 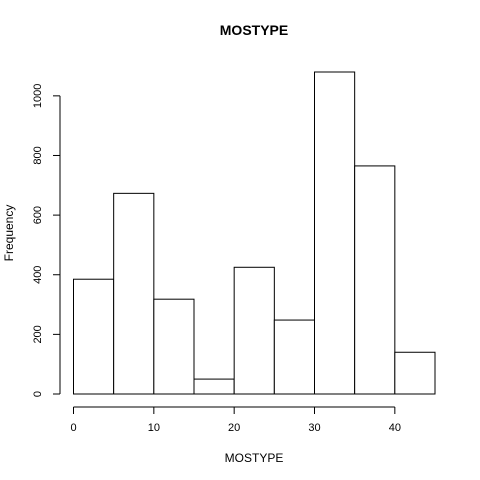 I want to click on y-tick-label: 1000, so click(x=38, y=96).